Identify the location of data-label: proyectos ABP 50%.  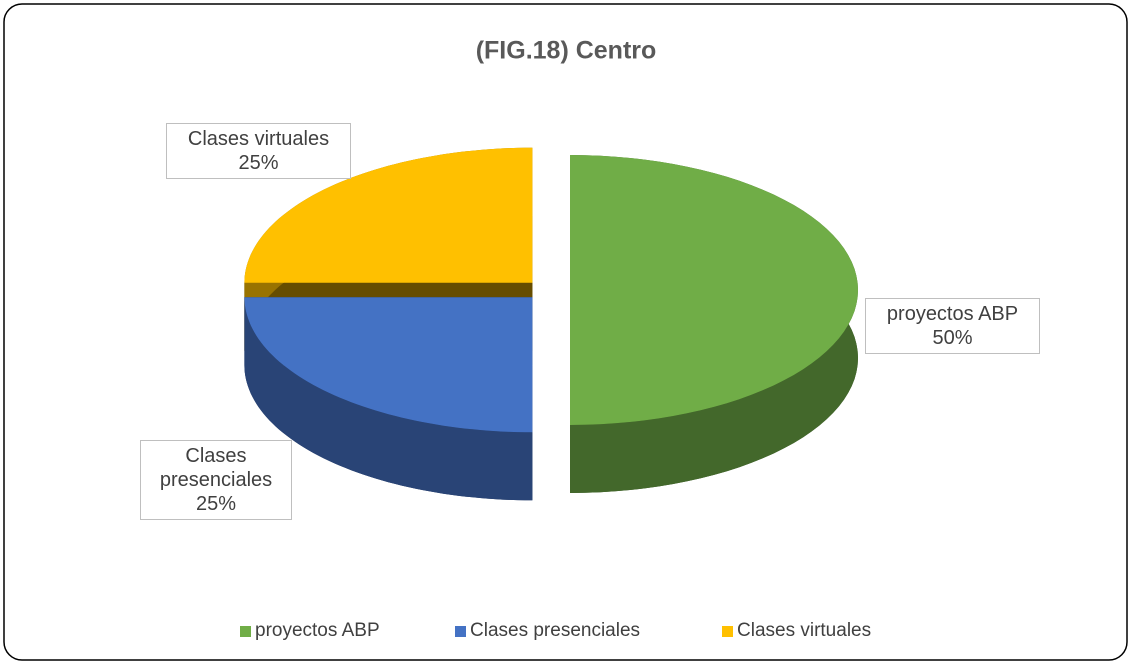
(952, 326).